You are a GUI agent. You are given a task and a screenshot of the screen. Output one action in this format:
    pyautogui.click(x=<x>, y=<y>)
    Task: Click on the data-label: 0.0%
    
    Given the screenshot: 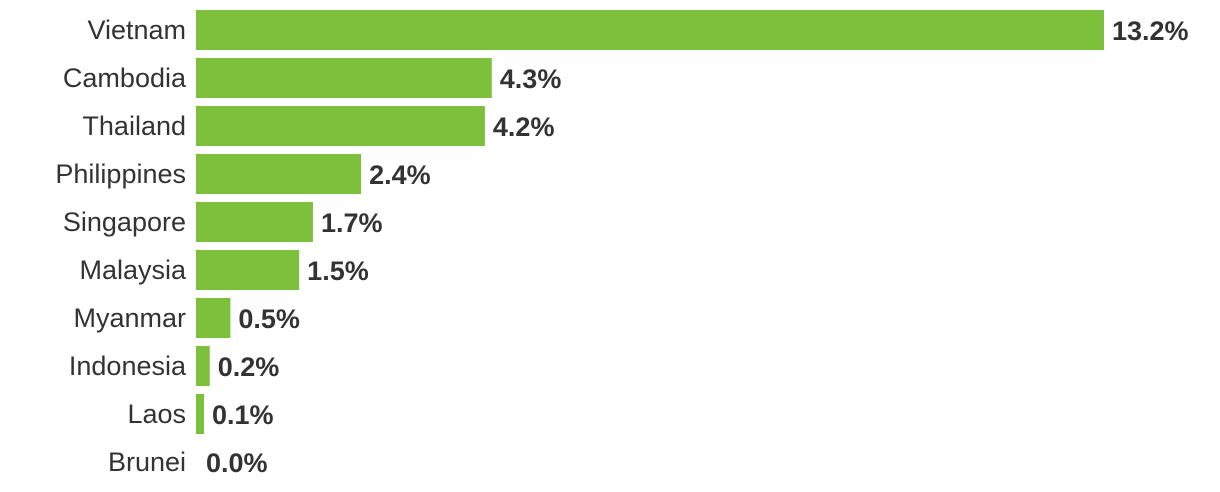 What is the action you would take?
    pyautogui.click(x=237, y=463)
    